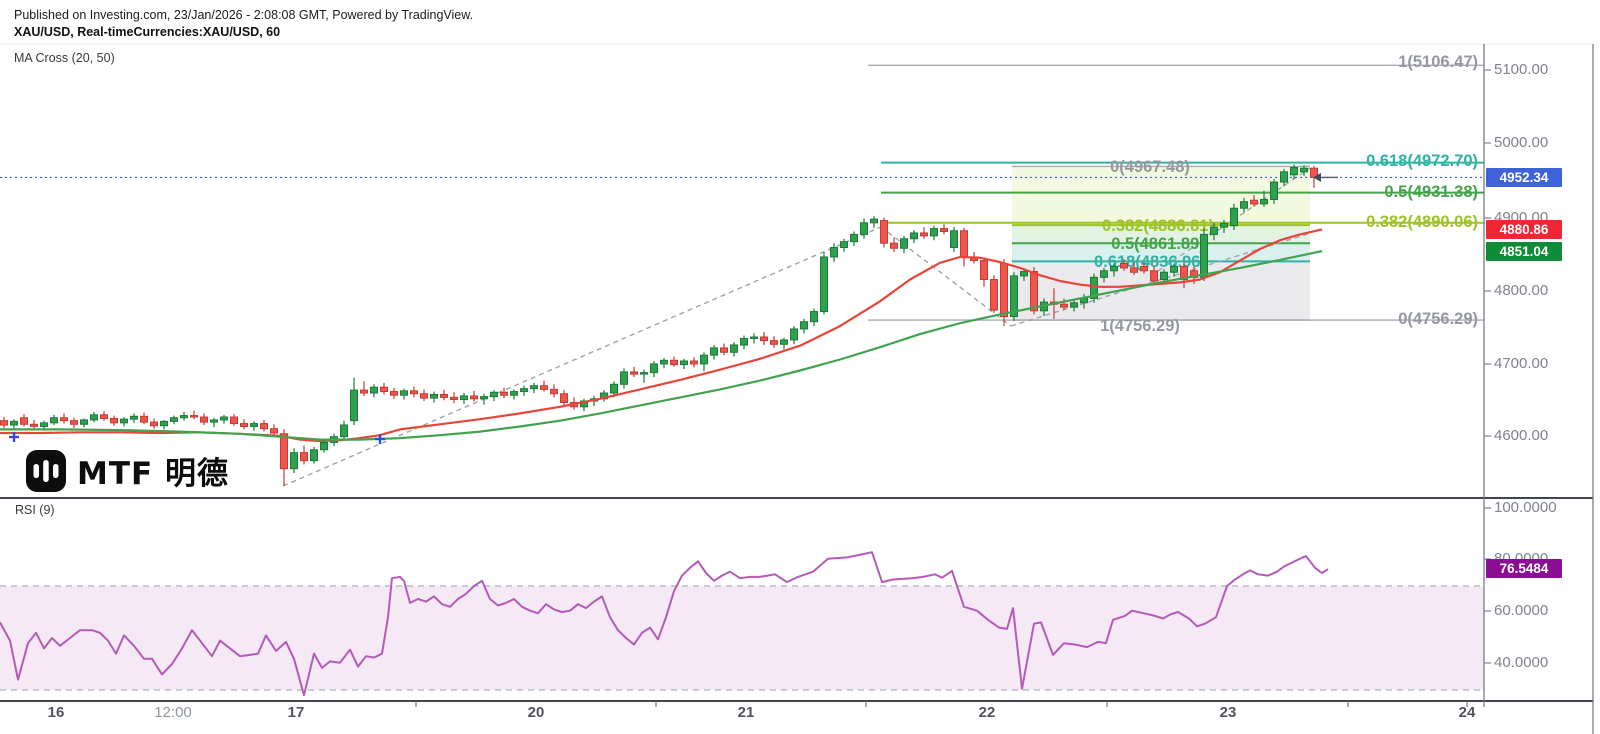 This screenshot has height=734, width=1600. Describe the element at coordinates (1317, 177) in the screenshot. I see `last-price-arrow` at that location.